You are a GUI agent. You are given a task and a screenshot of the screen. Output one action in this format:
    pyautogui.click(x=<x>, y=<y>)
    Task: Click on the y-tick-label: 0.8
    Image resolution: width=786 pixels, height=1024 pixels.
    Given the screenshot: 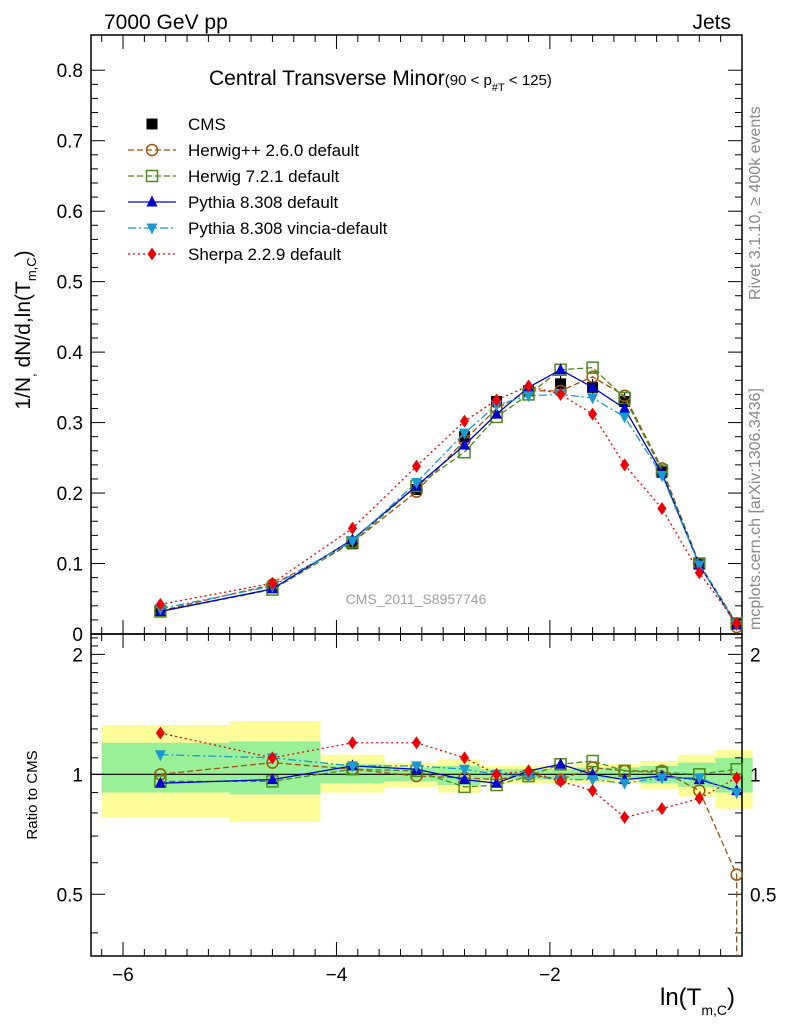 What is the action you would take?
    pyautogui.click(x=70, y=71)
    